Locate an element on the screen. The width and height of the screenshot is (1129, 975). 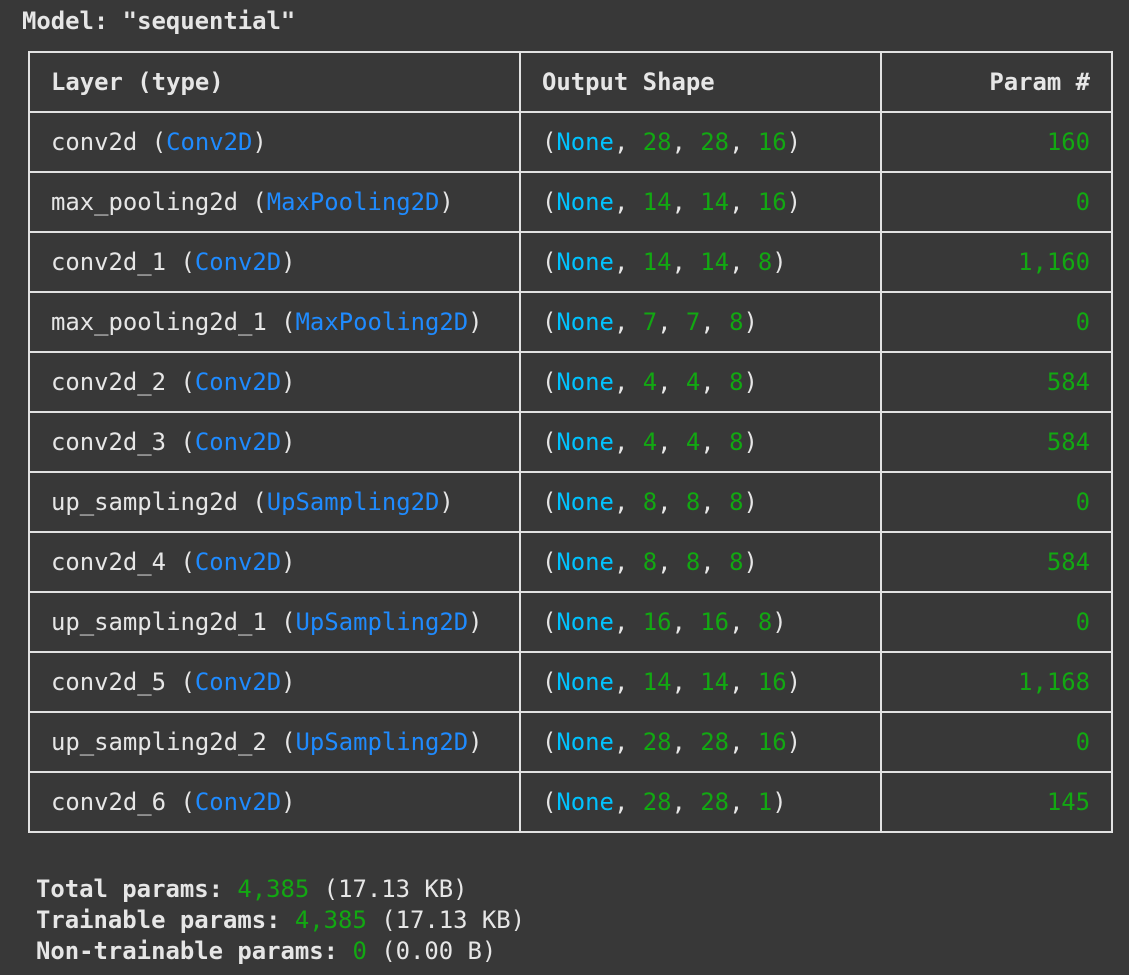
layer-cell: conv2d_3 (Conv2D) is located at coordinates (274, 442).